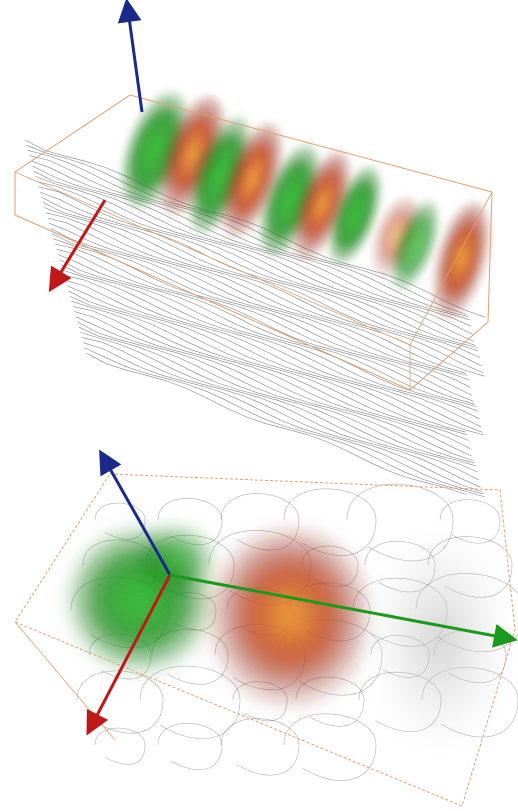 Image resolution: width=518 pixels, height=811 pixels. I want to click on orange-blob, so click(290, 625).